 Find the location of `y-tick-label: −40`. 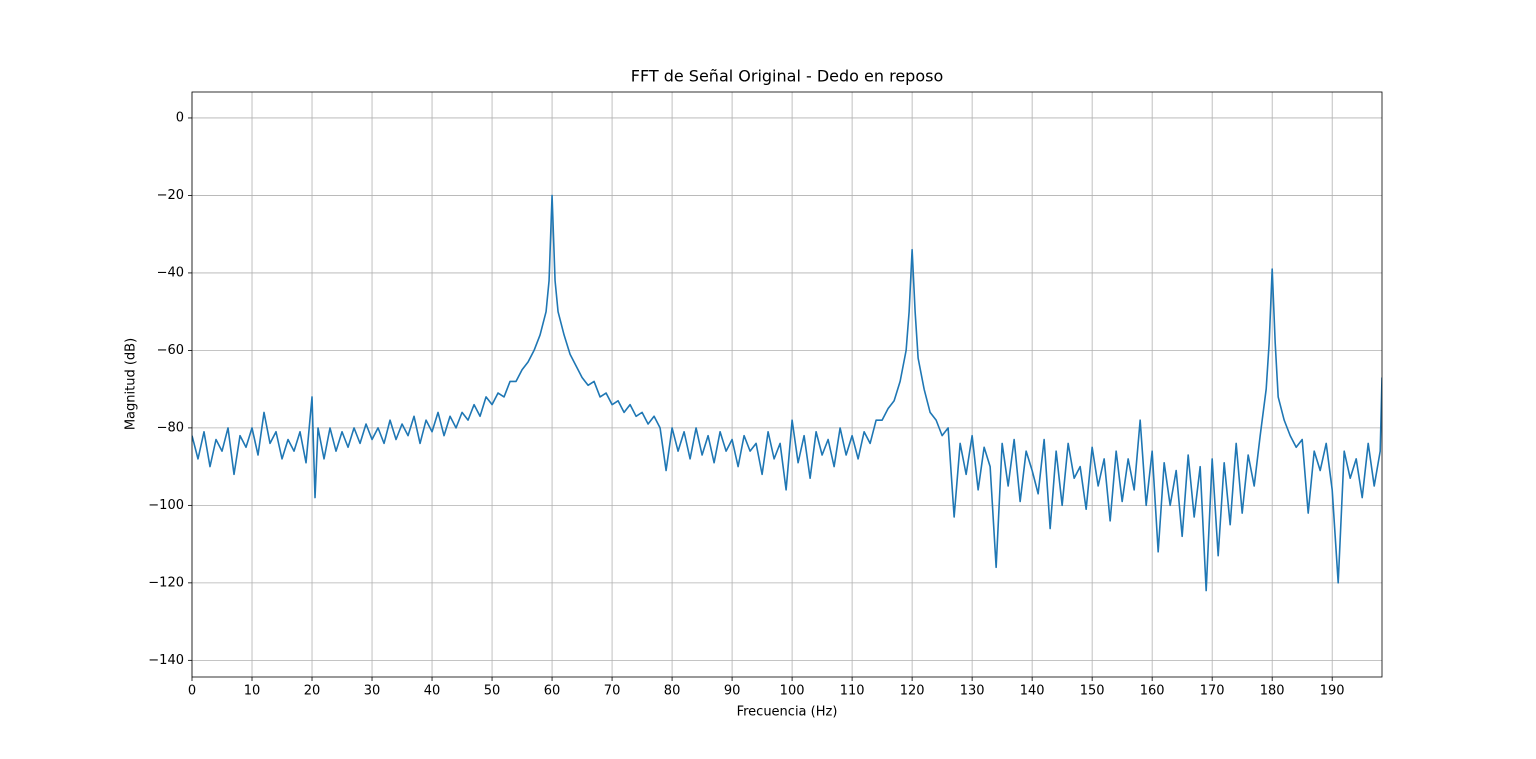

y-tick-label: −40 is located at coordinates (170, 272).